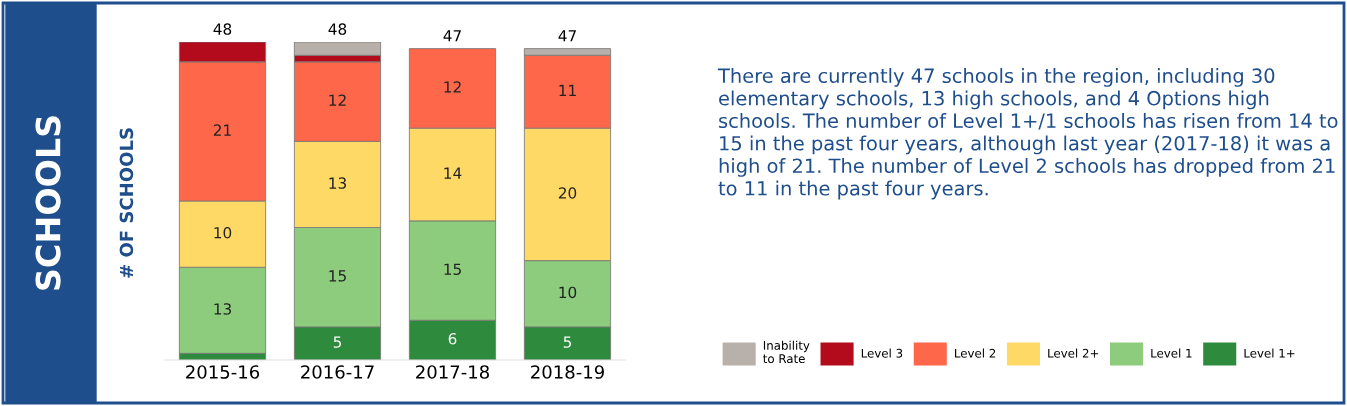 The height and width of the screenshot is (406, 1347). I want to click on legend-label: Inability to Rate, so click(786, 352).